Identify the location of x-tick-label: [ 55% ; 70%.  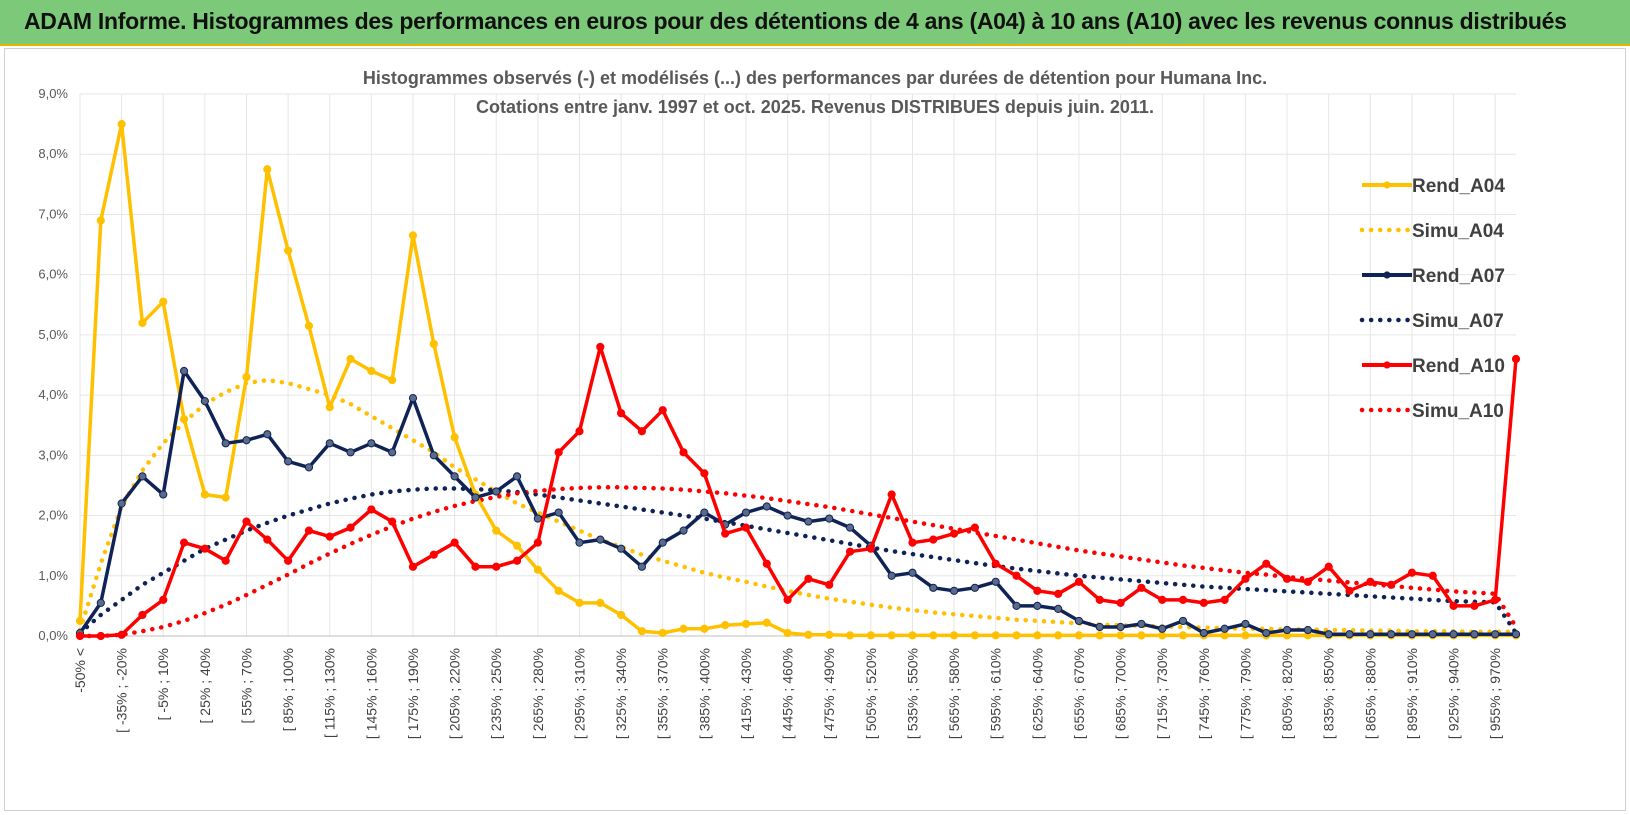
(246, 686).